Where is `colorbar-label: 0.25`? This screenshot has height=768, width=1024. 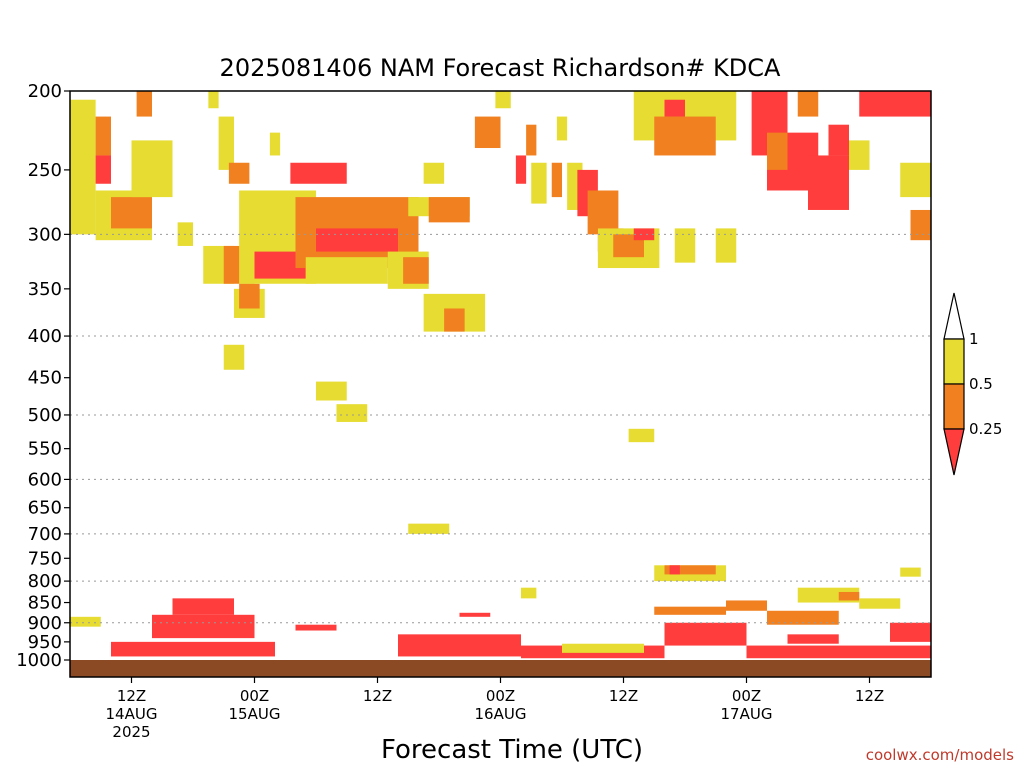 colorbar-label: 0.25 is located at coordinates (985, 429).